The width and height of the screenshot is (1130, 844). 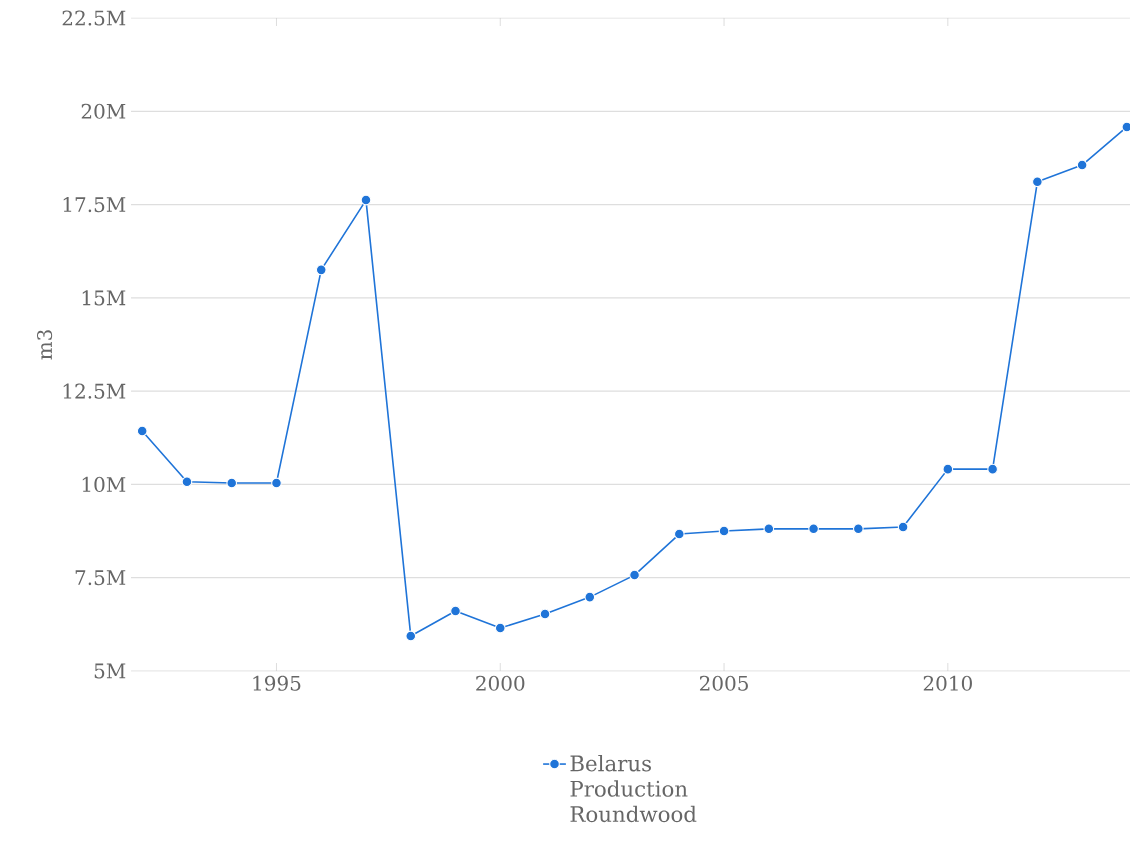 I want to click on y-tick-label: 7.5M, so click(x=100, y=578).